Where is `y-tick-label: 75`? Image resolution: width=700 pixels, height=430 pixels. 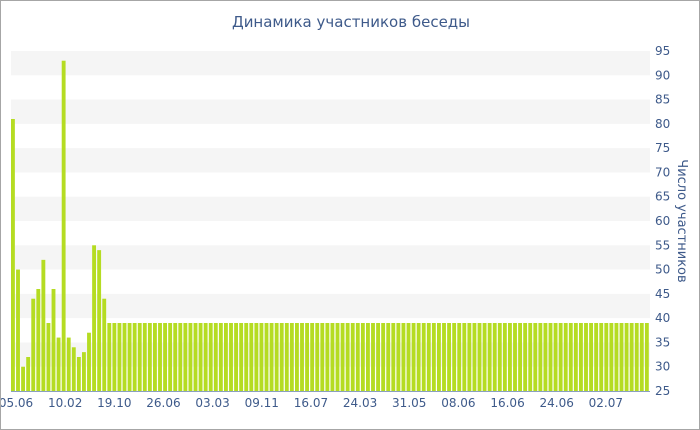
y-tick-label: 75 is located at coordinates (662, 148).